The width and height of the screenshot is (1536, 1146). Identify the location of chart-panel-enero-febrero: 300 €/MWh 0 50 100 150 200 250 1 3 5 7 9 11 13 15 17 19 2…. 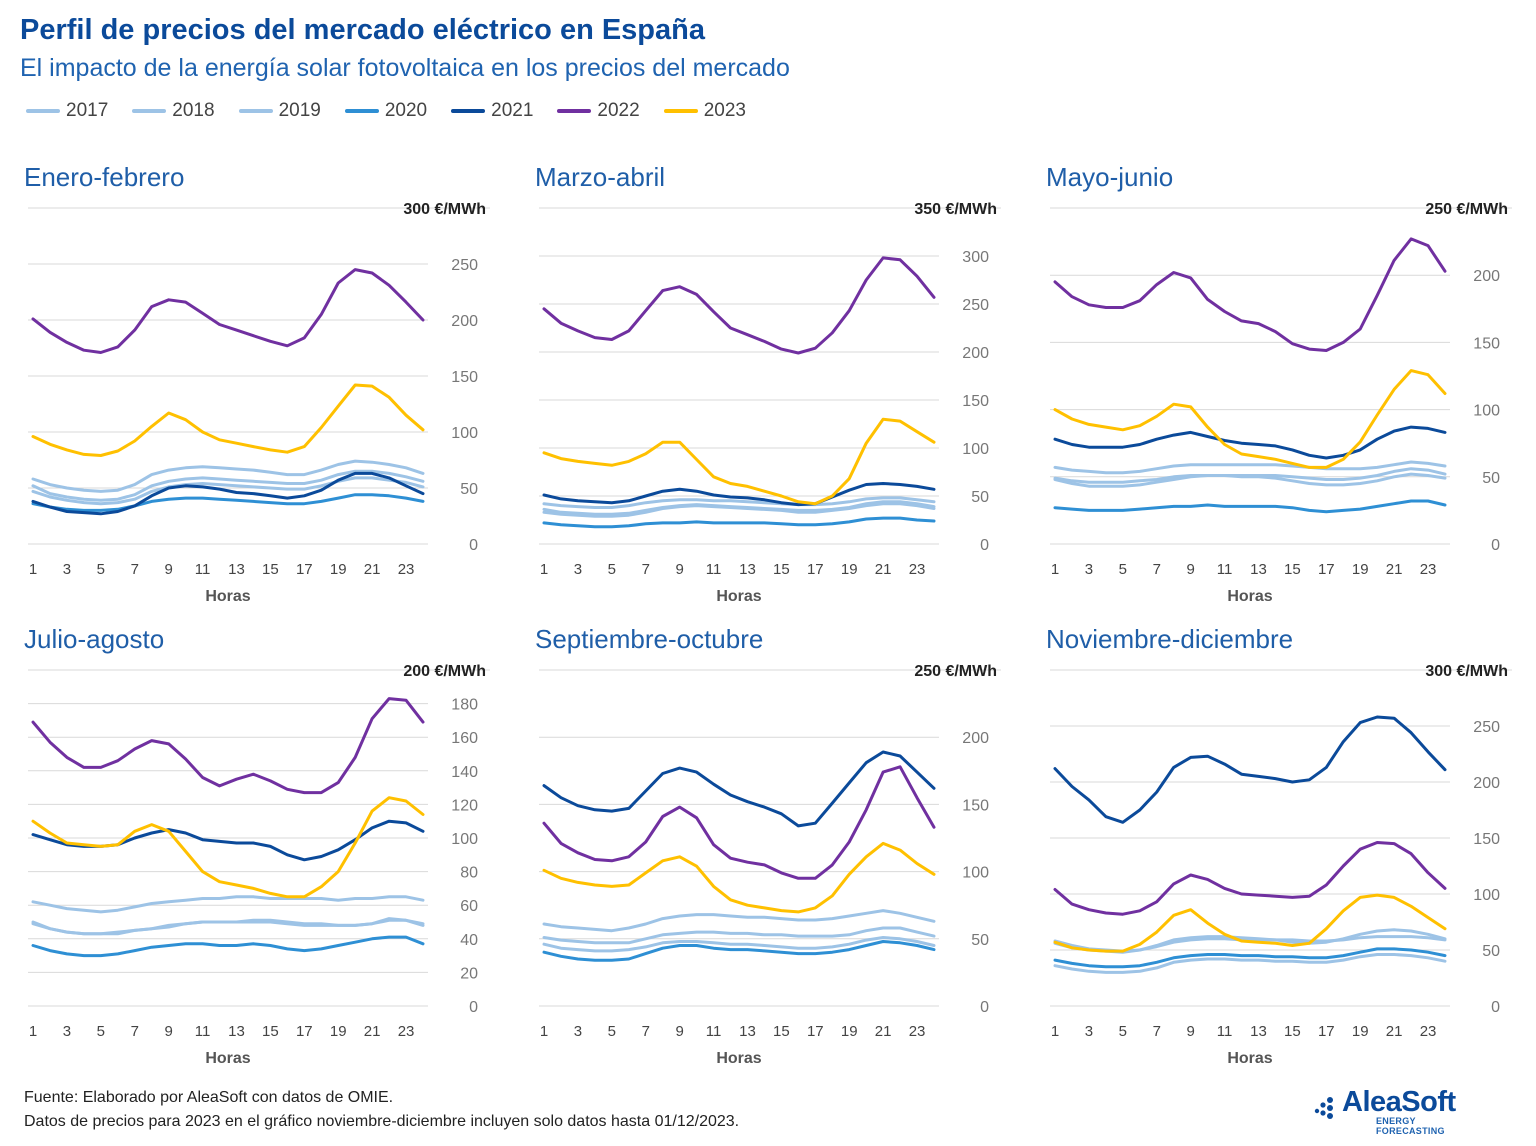
(264, 382).